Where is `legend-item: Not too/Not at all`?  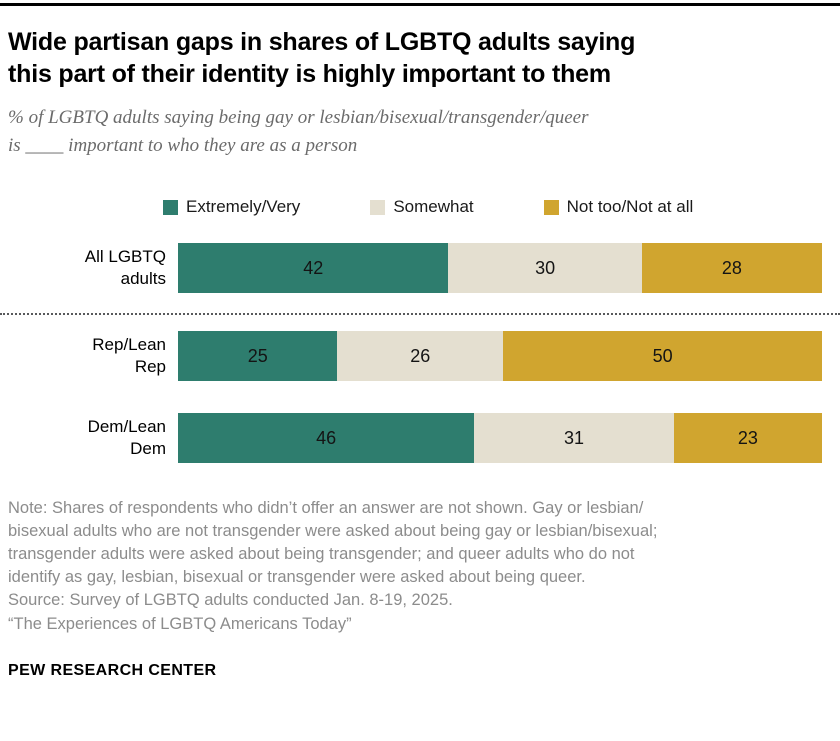 legend-item: Not too/Not at all is located at coordinates (618, 207).